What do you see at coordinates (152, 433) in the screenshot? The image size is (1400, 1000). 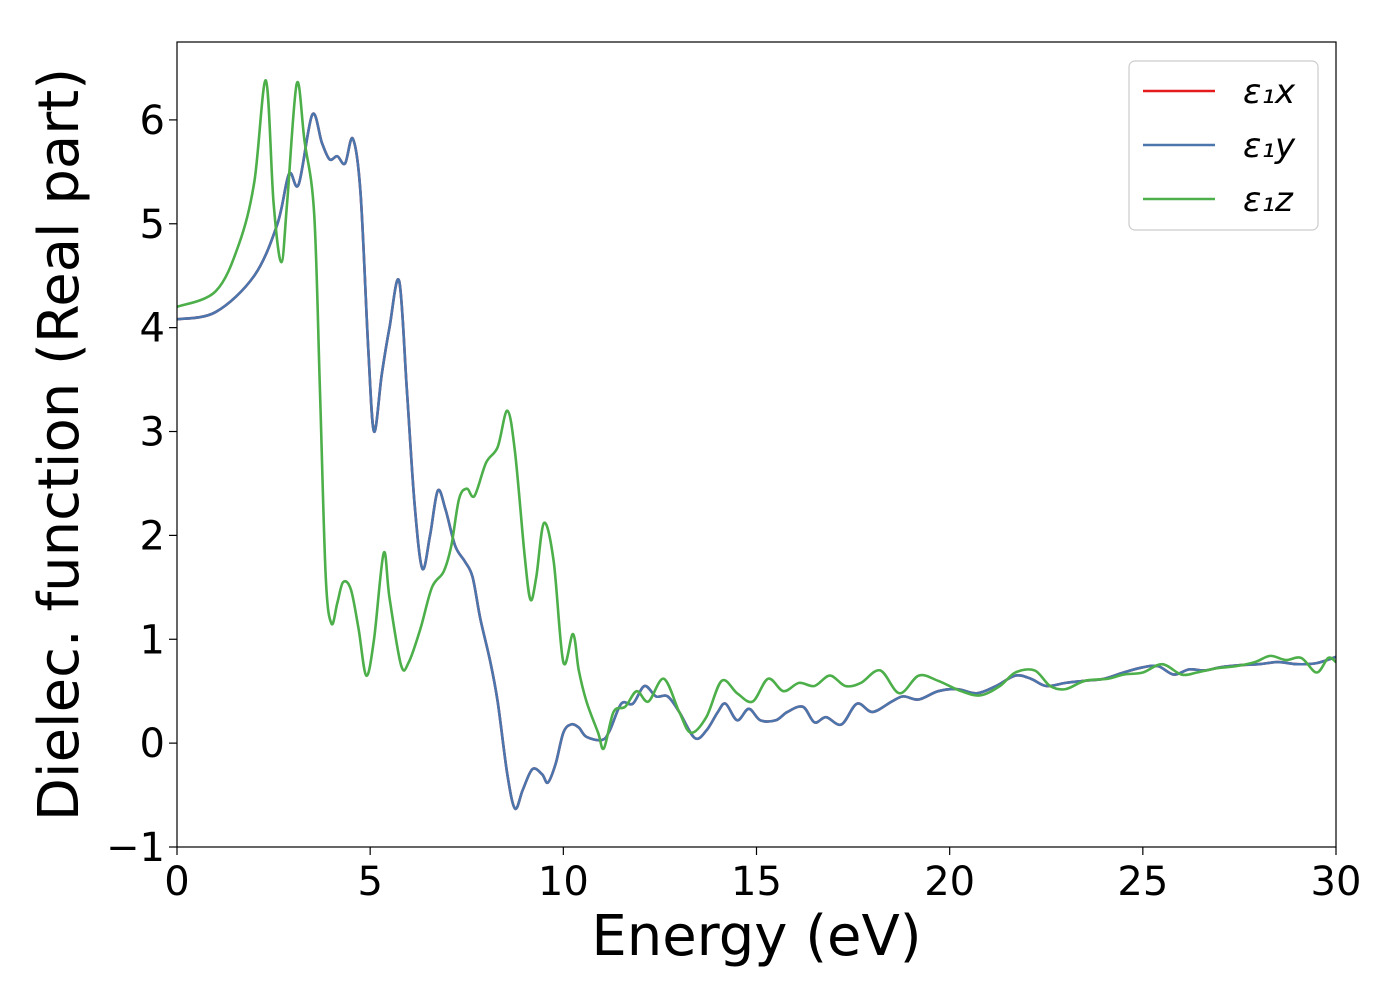 I see `y-tick-label: 3` at bounding box center [152, 433].